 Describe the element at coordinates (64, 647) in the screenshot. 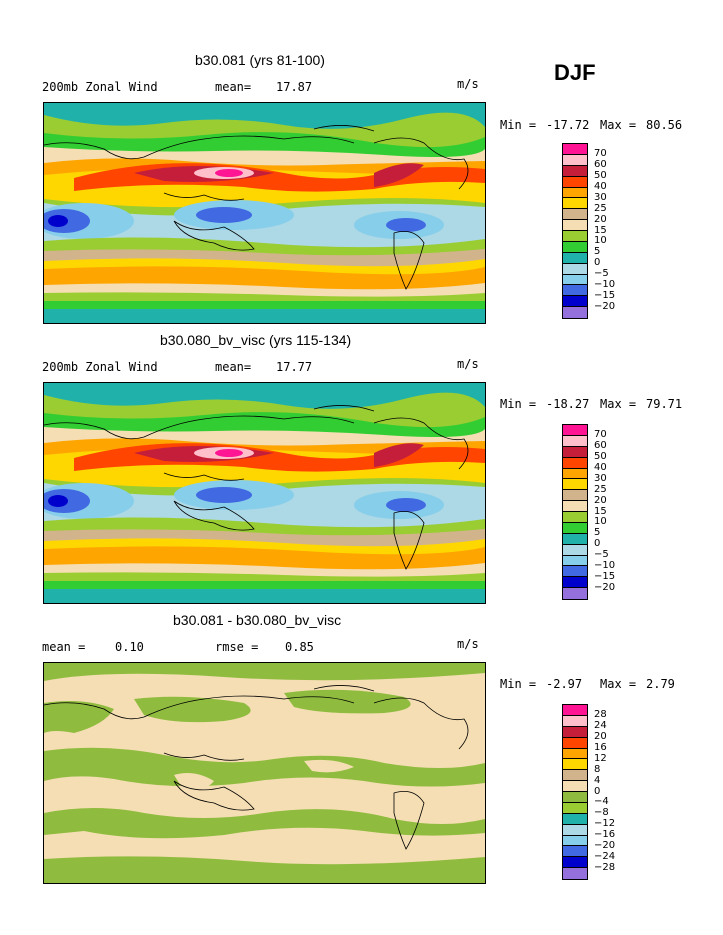

I see `mean-label: mean =` at that location.